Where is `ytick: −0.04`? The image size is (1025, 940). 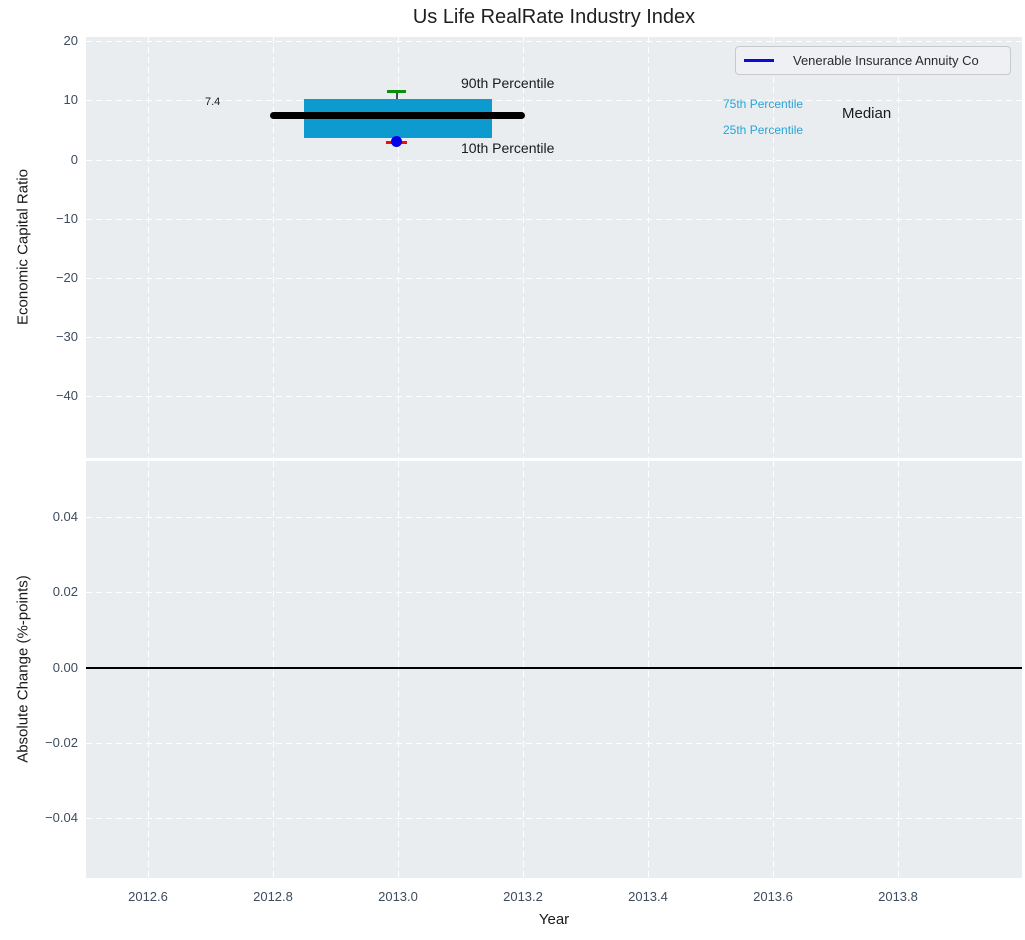
ytick: −0.04 is located at coordinates (61, 817).